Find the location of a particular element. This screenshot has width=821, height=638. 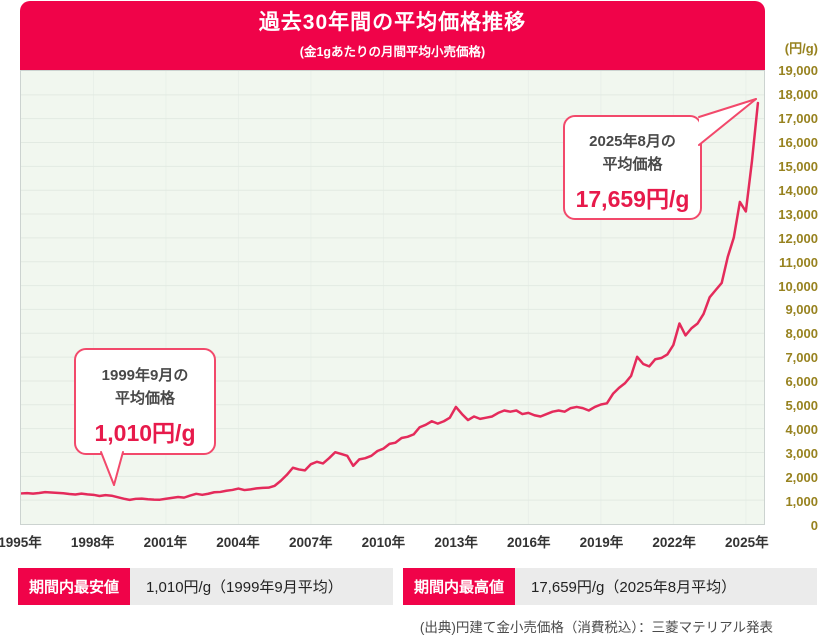

chart-subtitle: (金1gあたりの月間平均小売価格) is located at coordinates (392, 51).